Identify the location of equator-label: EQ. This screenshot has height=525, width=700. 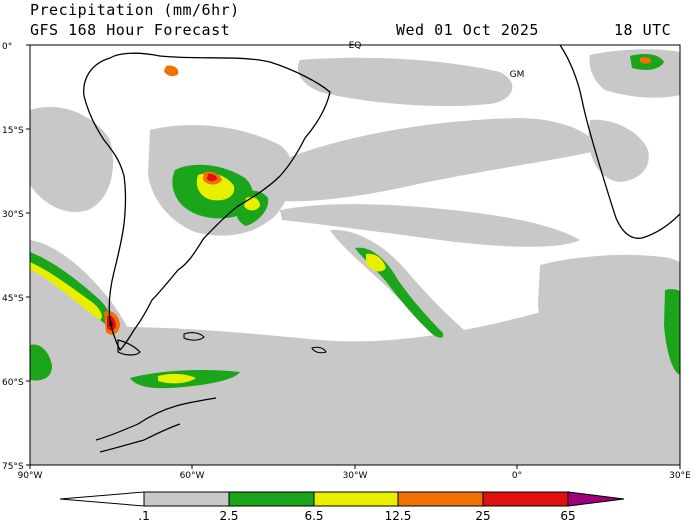
(355, 46).